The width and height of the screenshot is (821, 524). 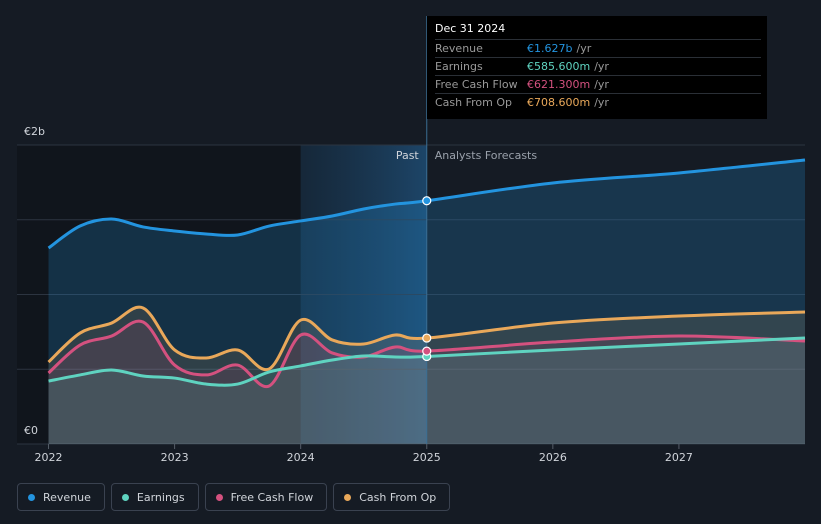 I want to click on x-tick-label: 2027, so click(x=679, y=457).